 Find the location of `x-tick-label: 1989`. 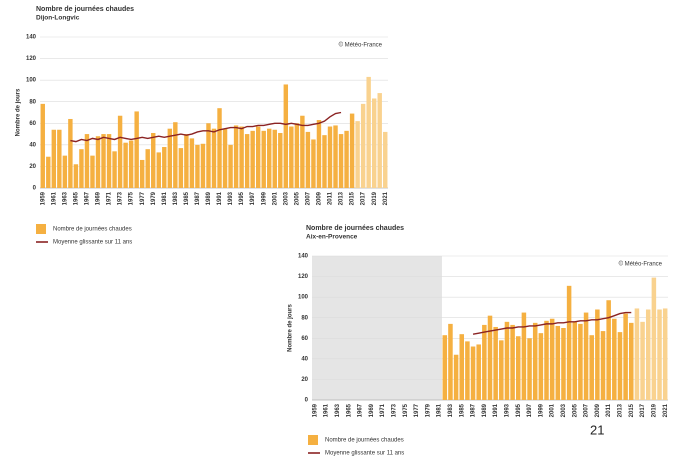

x-tick-label: 1989 is located at coordinates (209, 198).